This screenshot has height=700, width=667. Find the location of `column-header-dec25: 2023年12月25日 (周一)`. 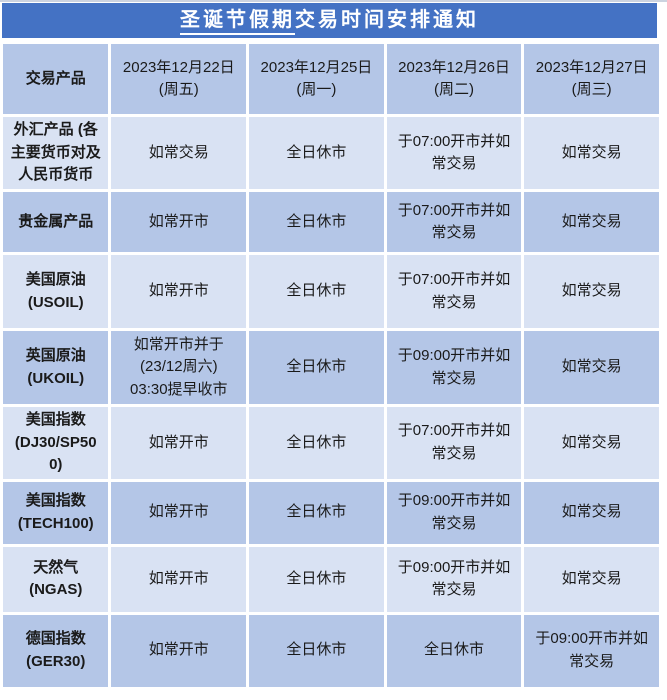

column-header-dec25: 2023年12月25日 (周一) is located at coordinates (316, 79).